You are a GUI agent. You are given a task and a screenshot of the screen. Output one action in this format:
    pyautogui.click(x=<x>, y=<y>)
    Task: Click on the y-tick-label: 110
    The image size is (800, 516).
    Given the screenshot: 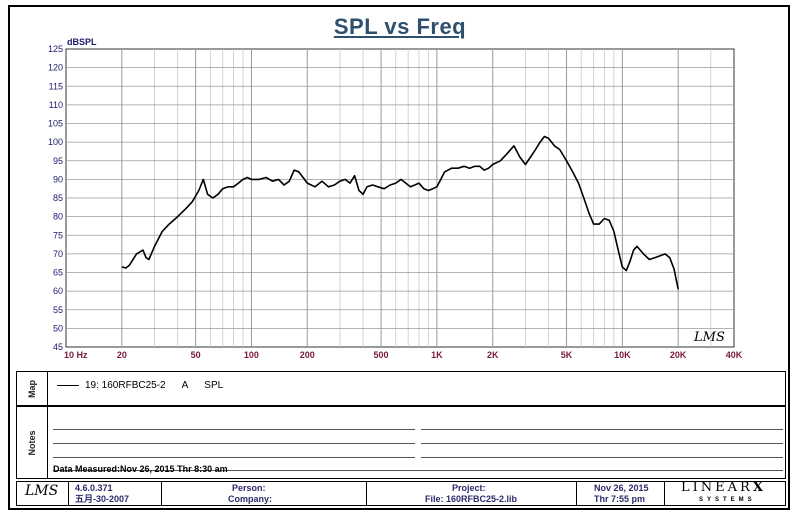 What is the action you would take?
    pyautogui.click(x=56, y=105)
    